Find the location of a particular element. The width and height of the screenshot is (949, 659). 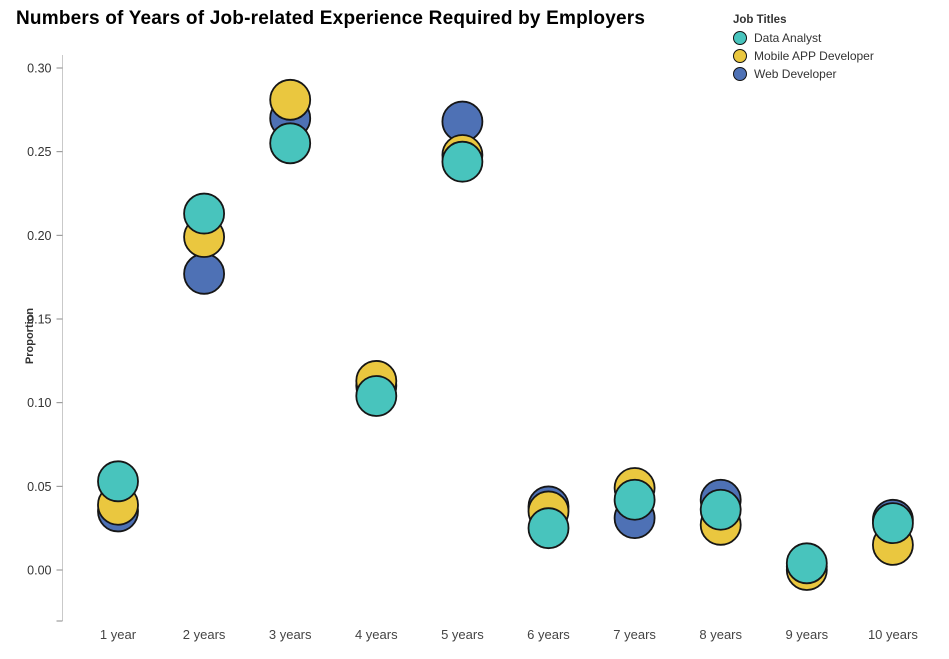

legend-item-label: Mobile APP Developer is located at coordinates (814, 56).